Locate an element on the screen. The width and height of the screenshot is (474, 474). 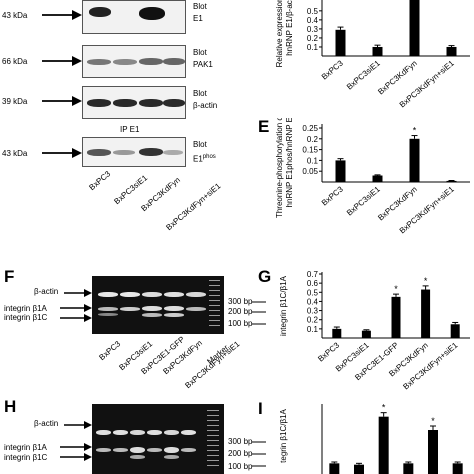
blot-actin is located at coordinates (134, 102).